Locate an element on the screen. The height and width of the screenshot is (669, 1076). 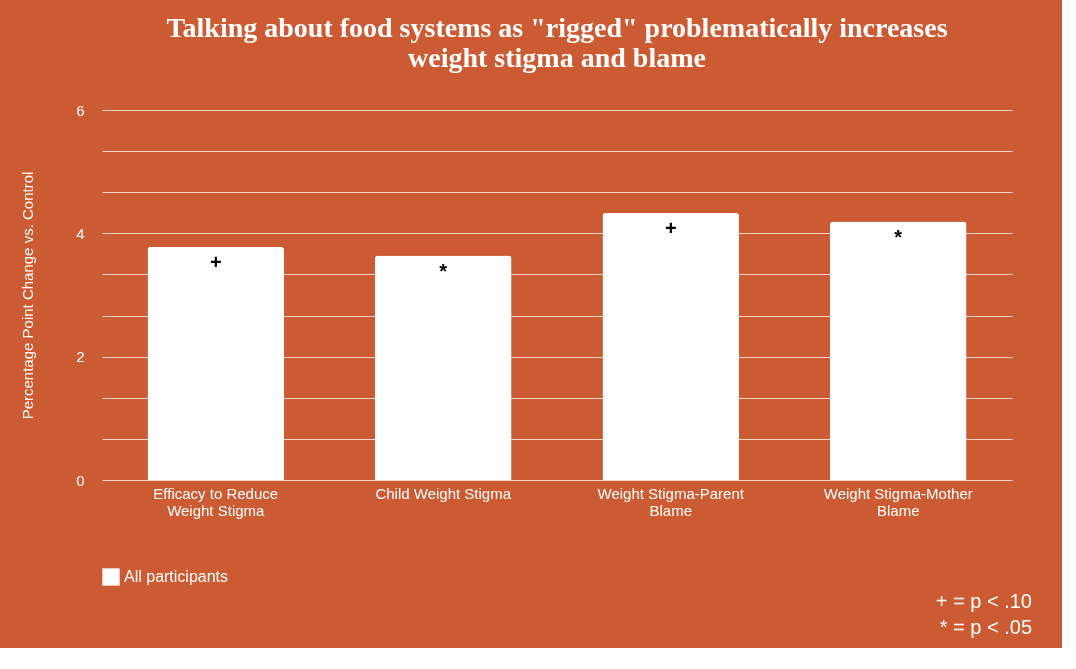
y-axis-title: Percentage Point Change vs. Control is located at coordinates (28, 295).